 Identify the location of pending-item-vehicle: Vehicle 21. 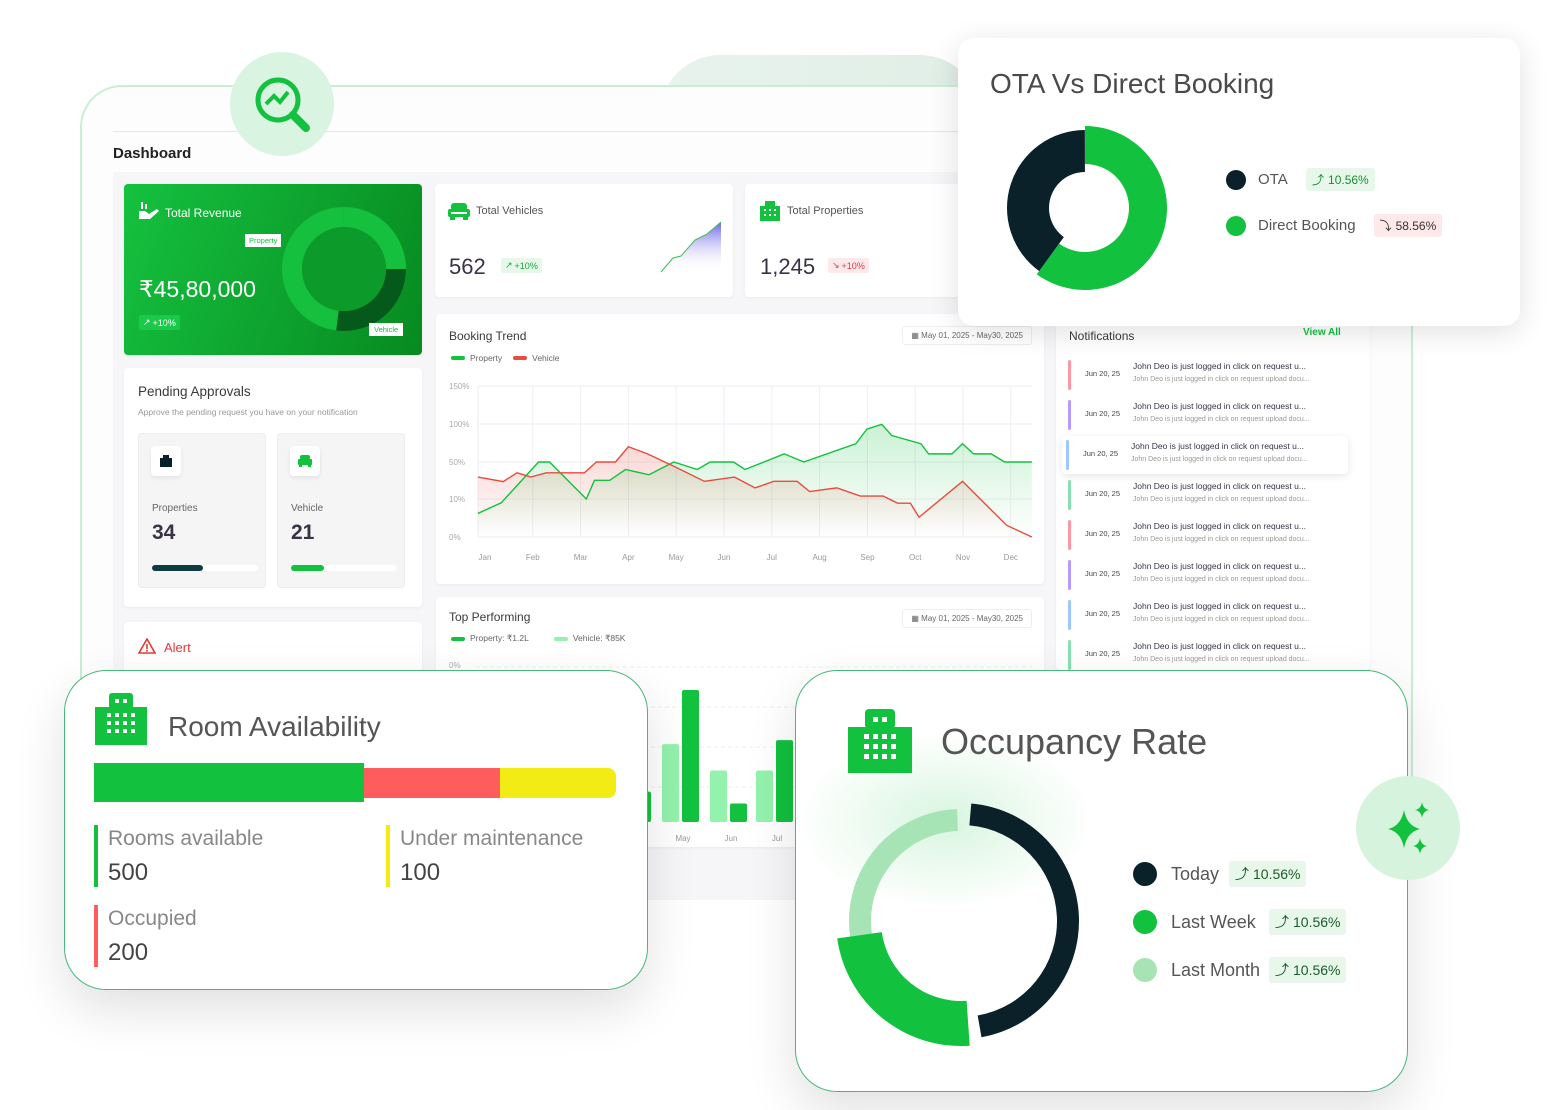
(341, 510).